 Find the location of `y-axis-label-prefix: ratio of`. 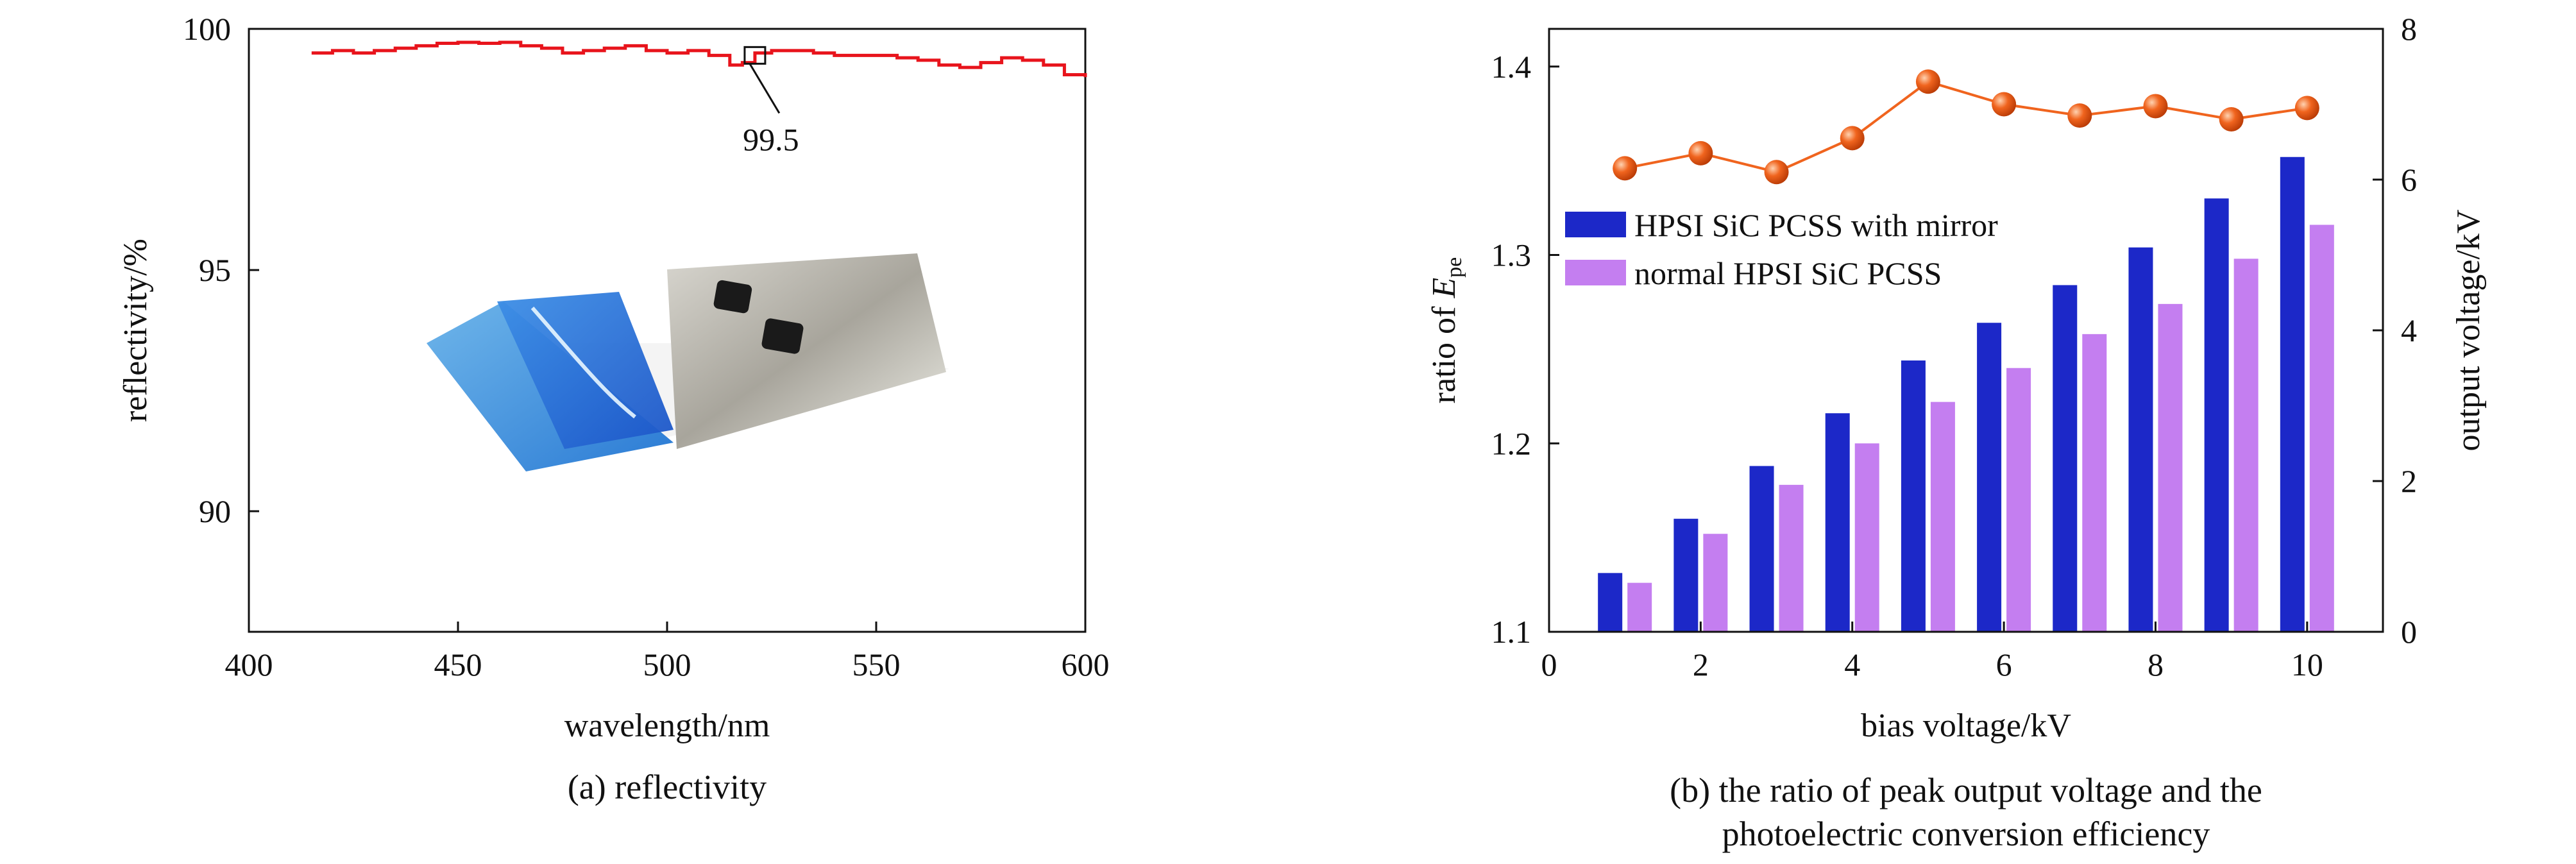

y-axis-label-prefix: ratio of is located at coordinates (1444, 351).